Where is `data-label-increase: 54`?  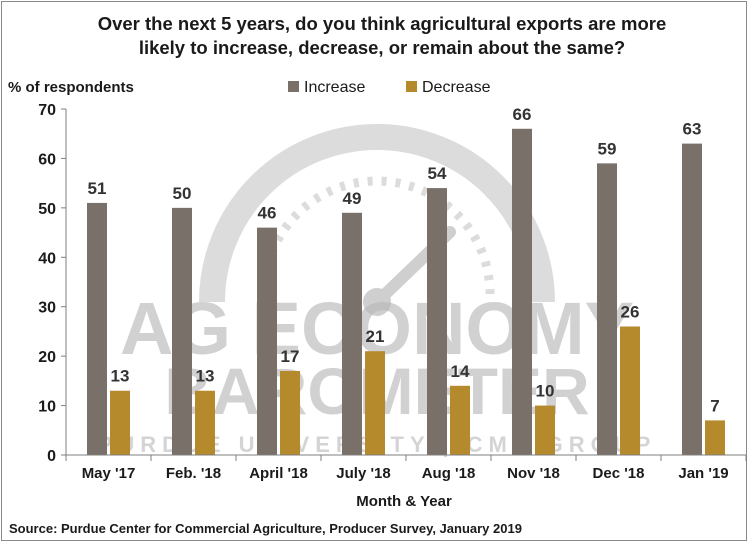 data-label-increase: 54 is located at coordinates (437, 173).